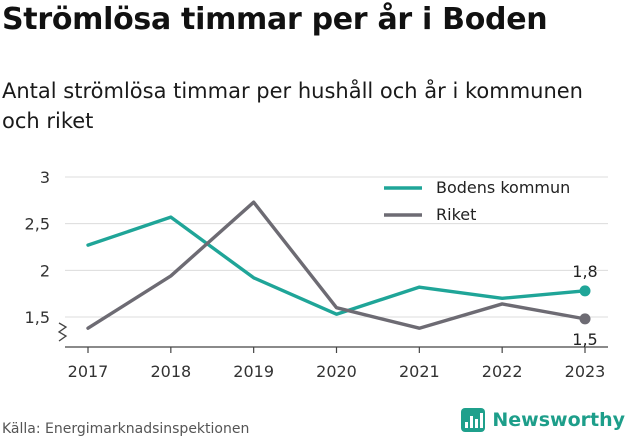 The image size is (631, 439). I want to click on legend-label: Bodens kommun, so click(503, 187).